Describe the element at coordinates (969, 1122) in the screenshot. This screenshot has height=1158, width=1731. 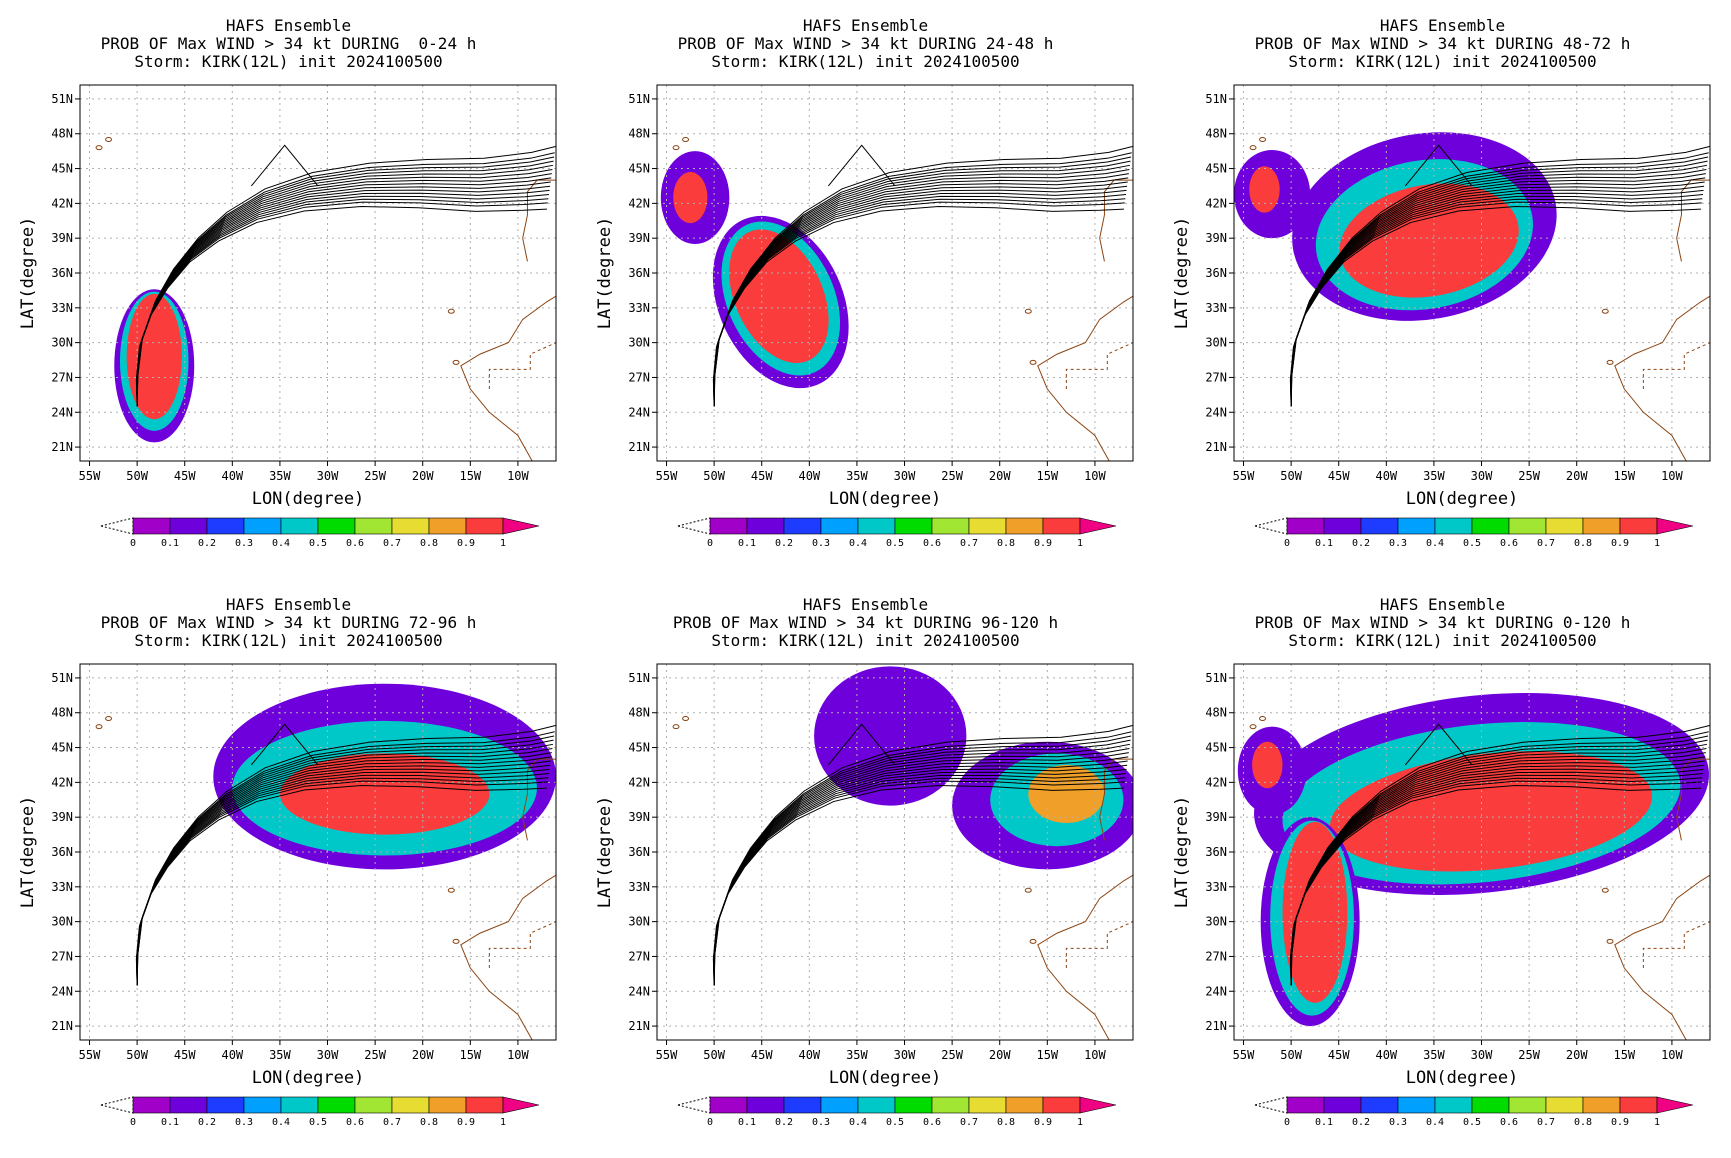
I see `colorbar-label: 0.7` at that location.